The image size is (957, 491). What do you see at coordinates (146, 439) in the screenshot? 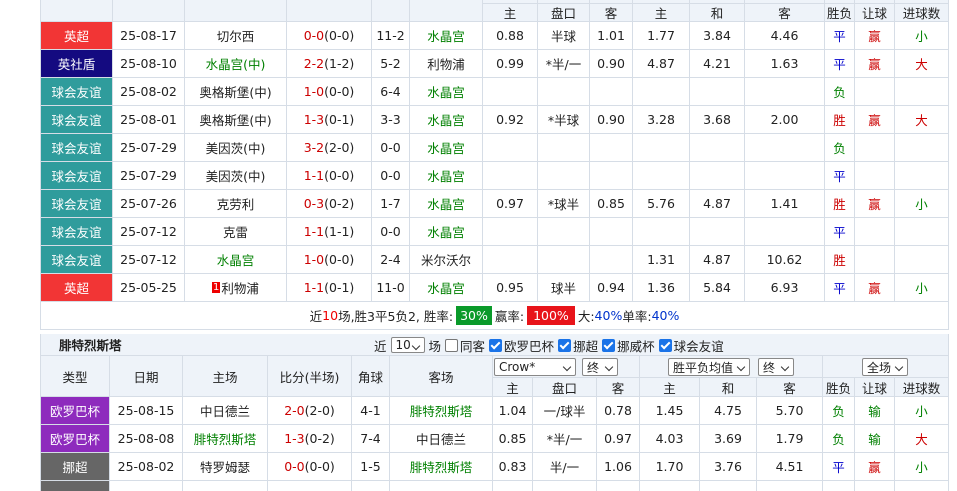
I see `date-cell: 25-08-08` at bounding box center [146, 439].